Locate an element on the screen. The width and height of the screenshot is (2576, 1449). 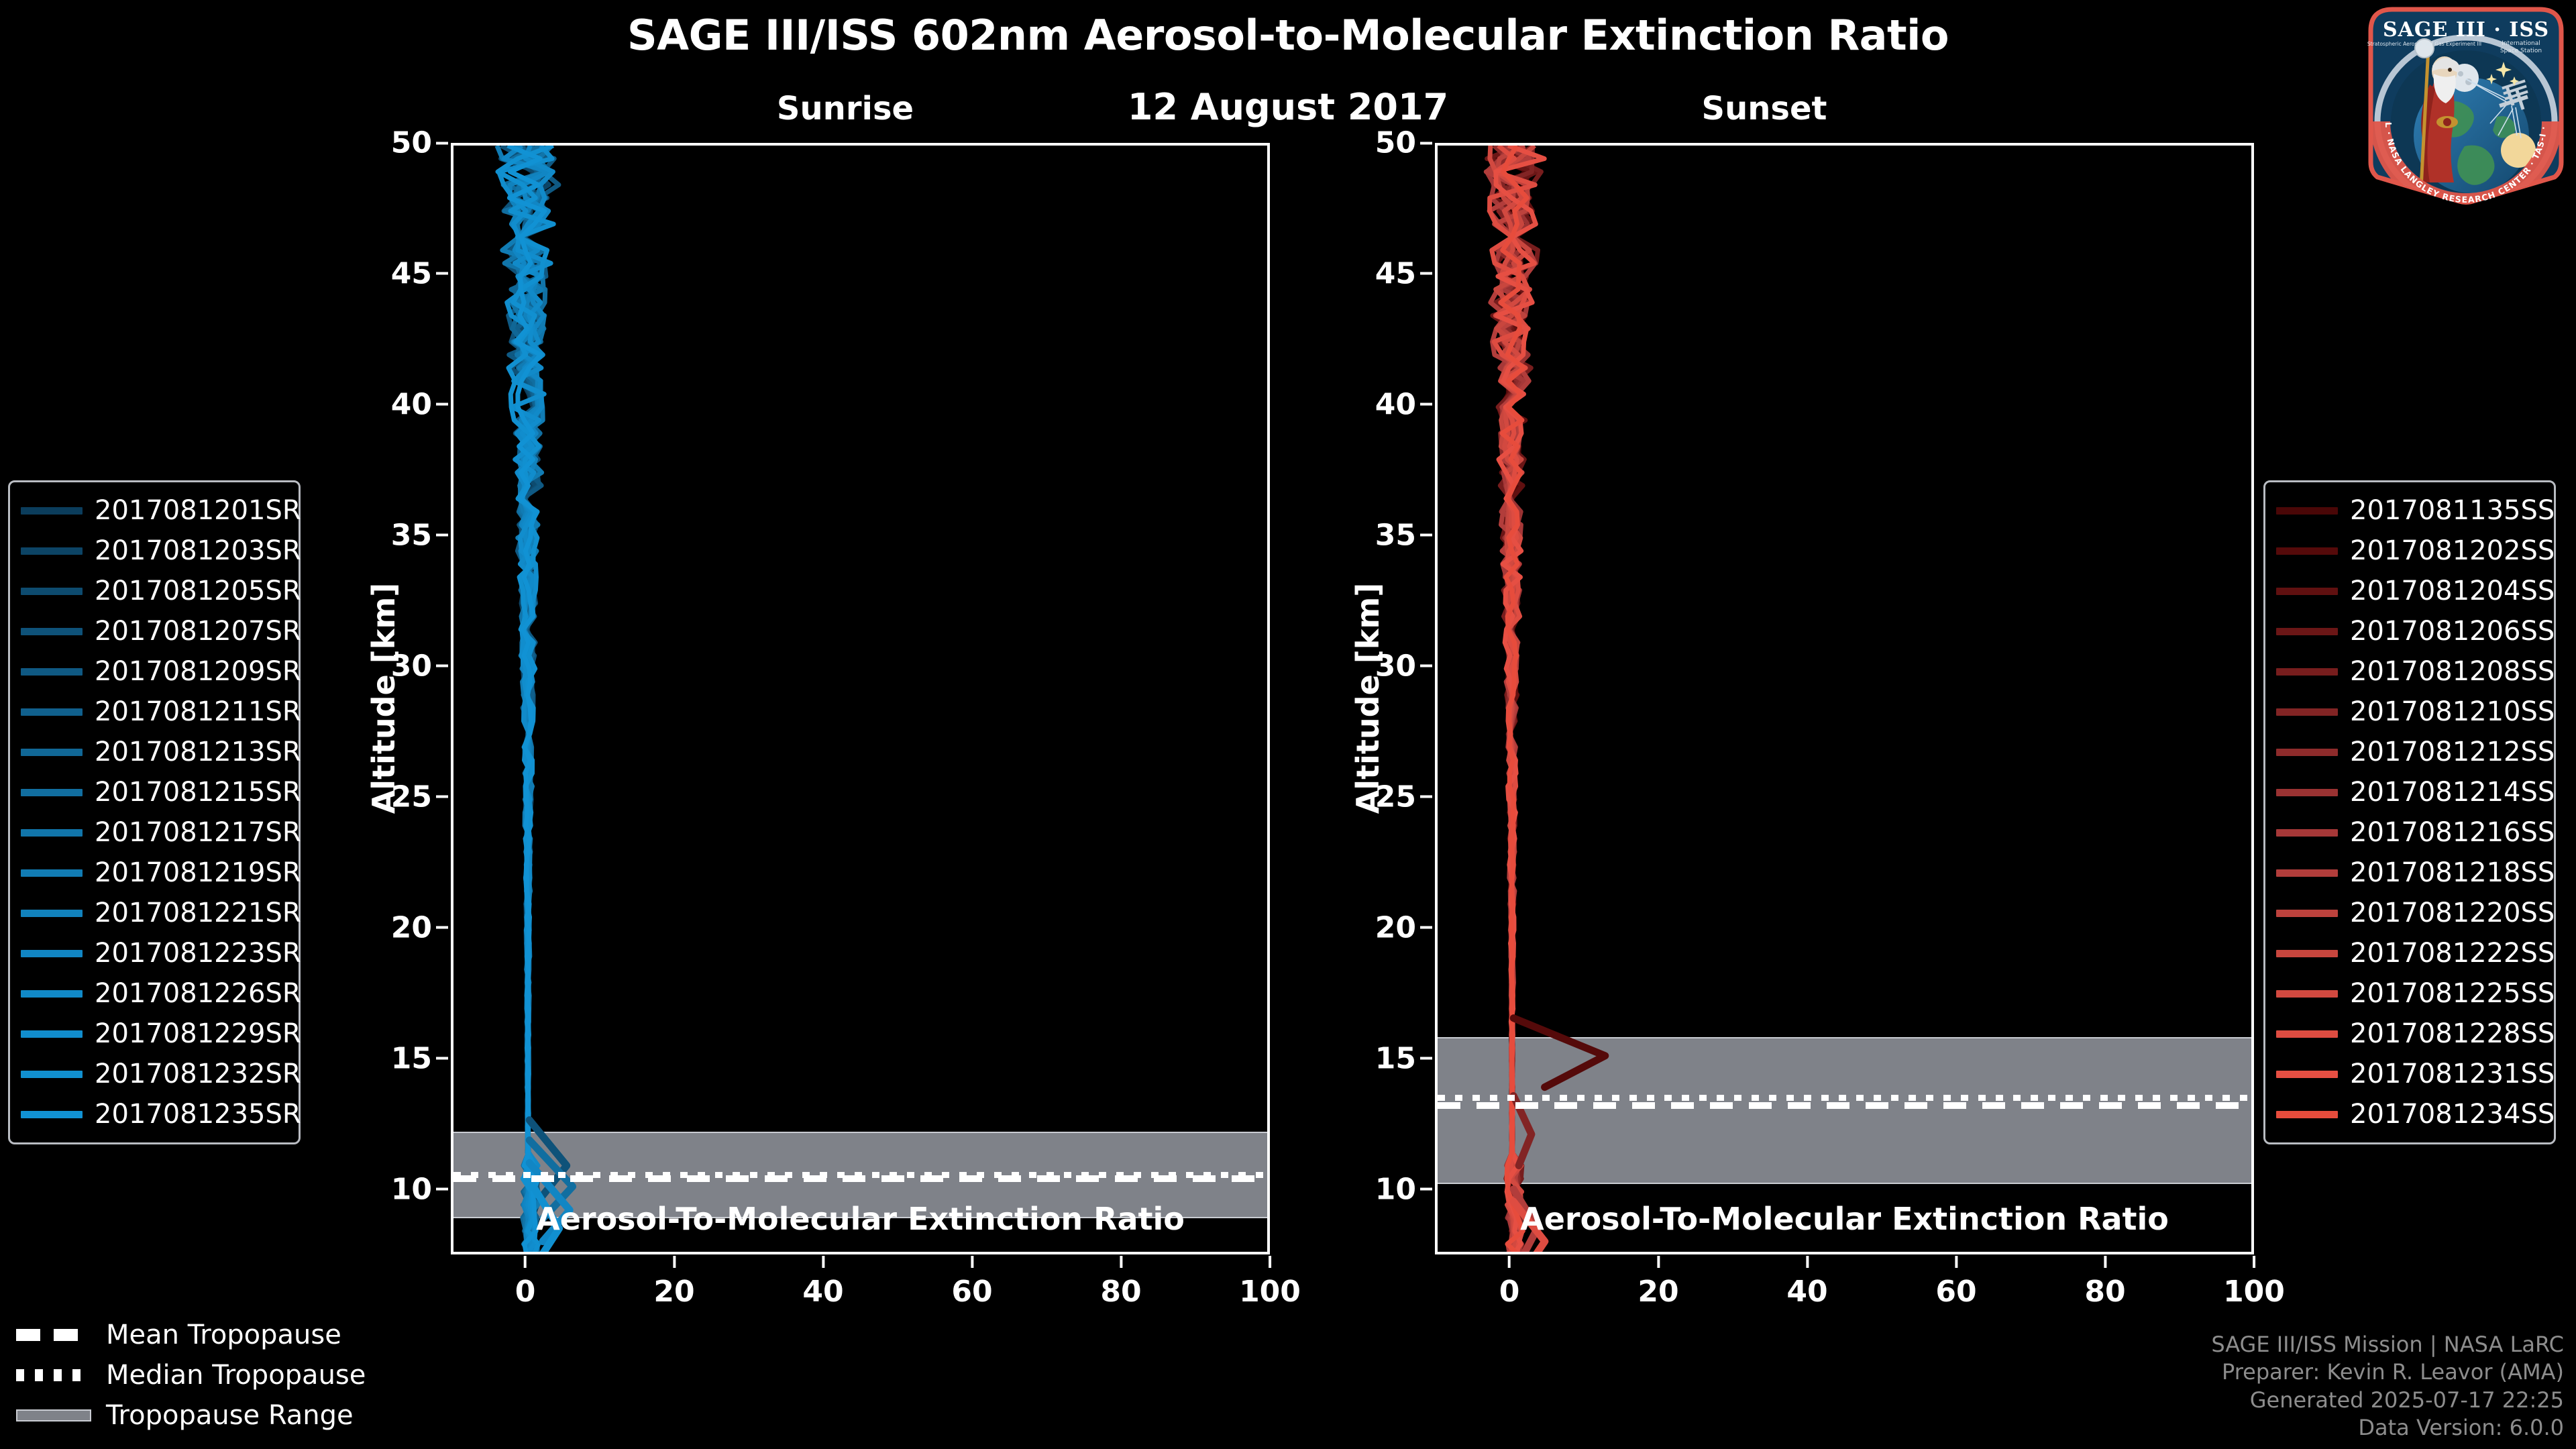
legend-label: 2017081234SS is located at coordinates (2452, 1114).